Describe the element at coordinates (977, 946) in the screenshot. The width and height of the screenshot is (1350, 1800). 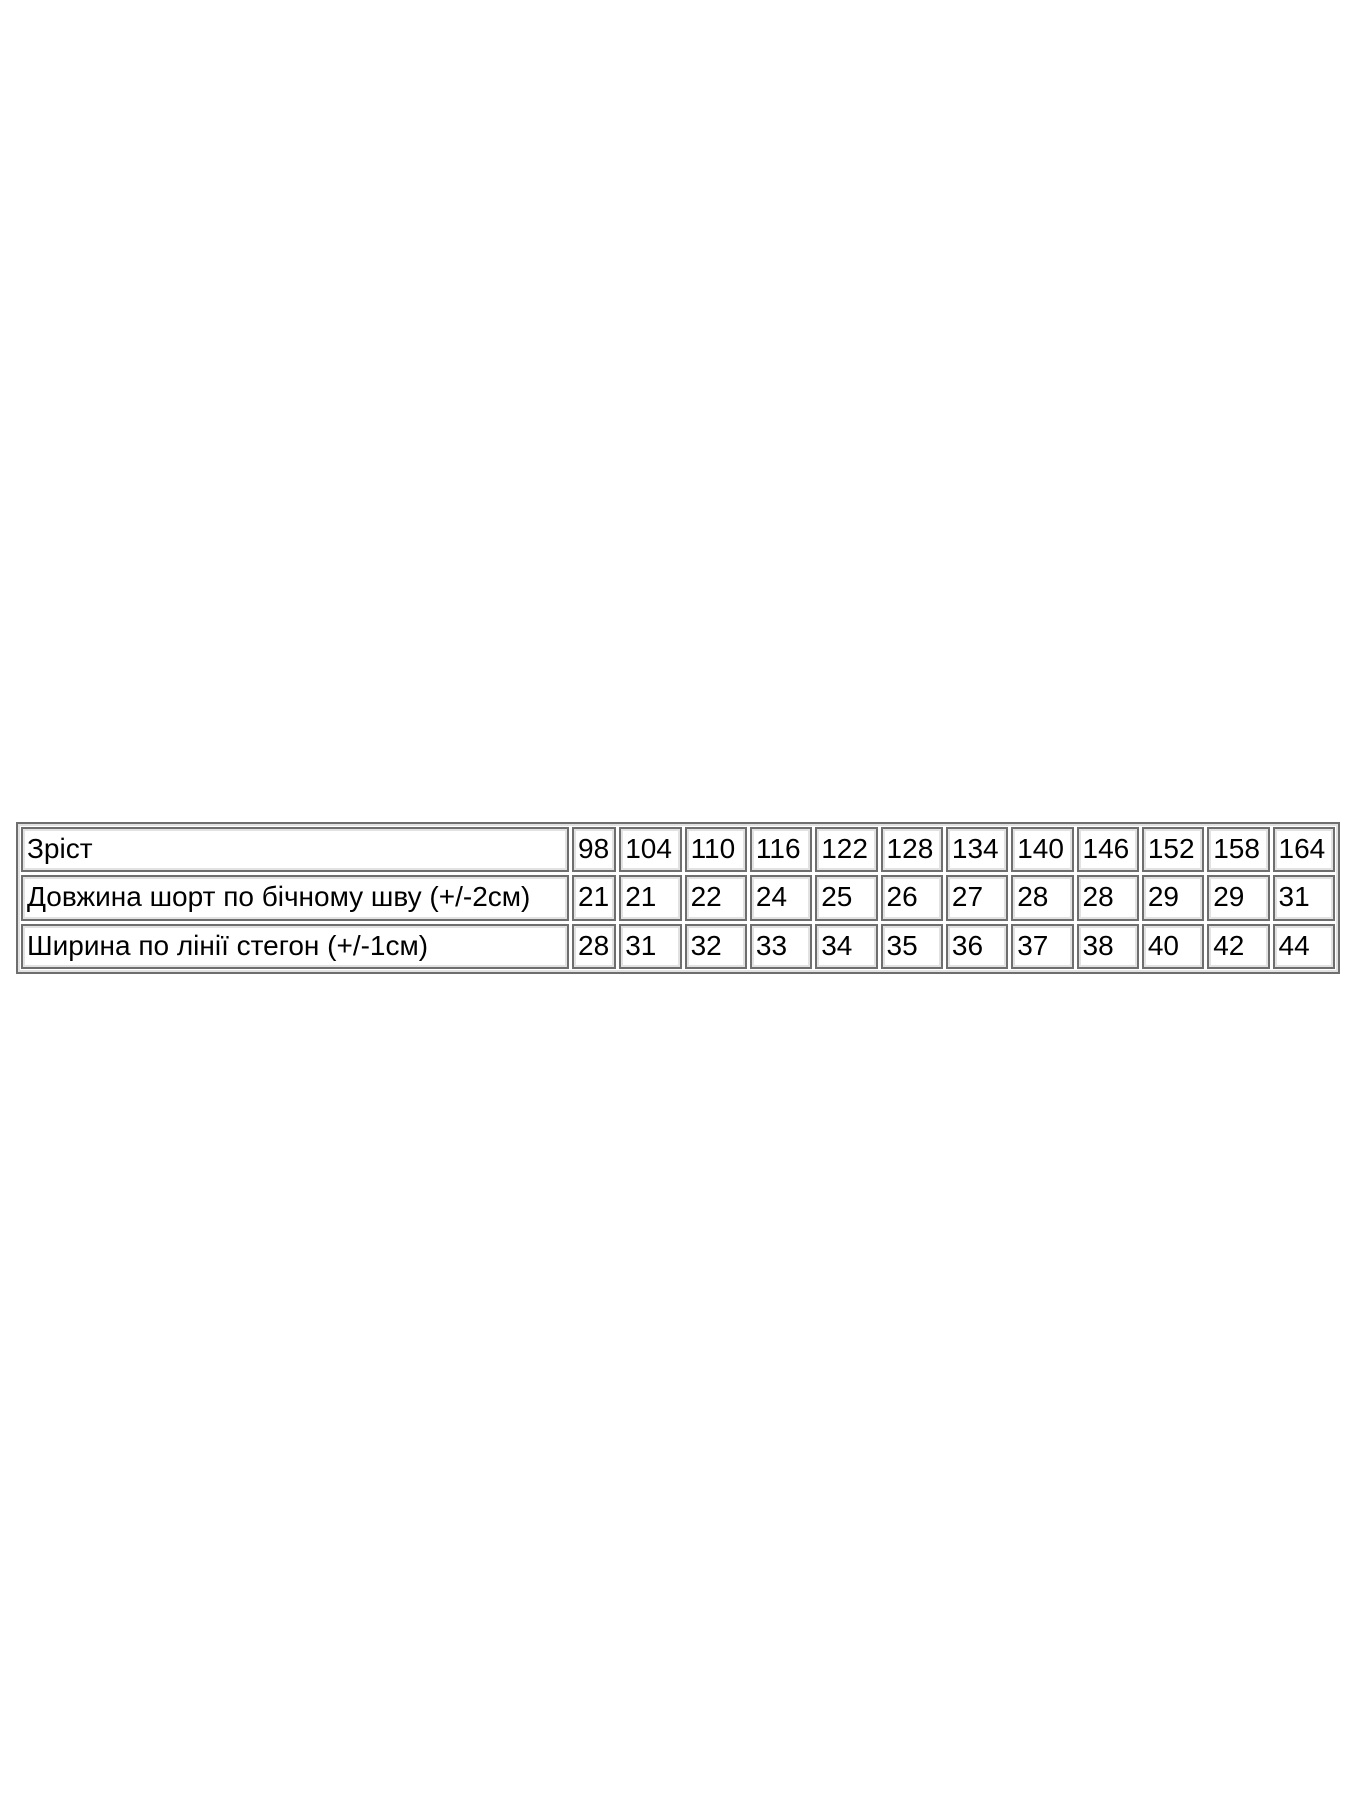
I see `table-cell: 36` at that location.